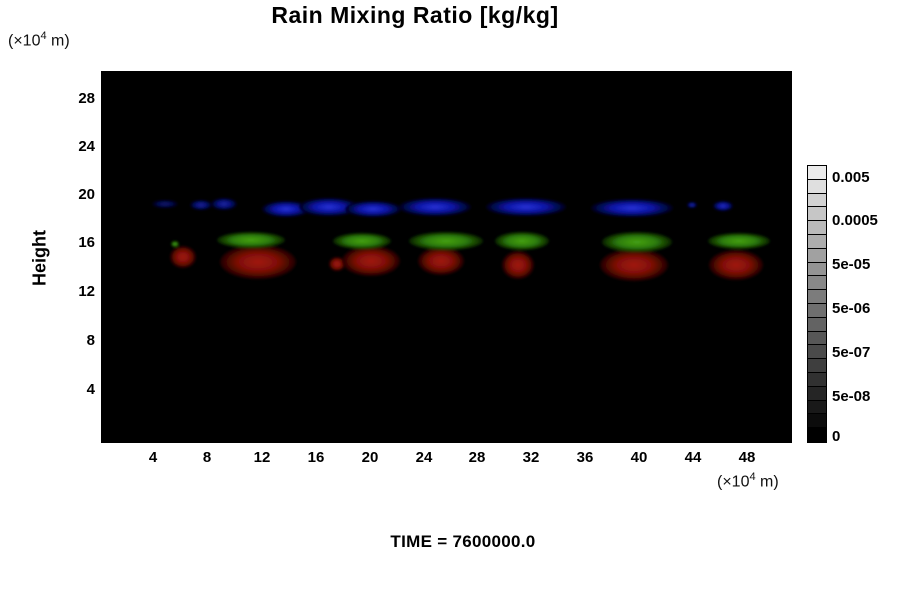 The height and width of the screenshot is (600, 900). I want to click on x-tick-44: 44, so click(693, 457).